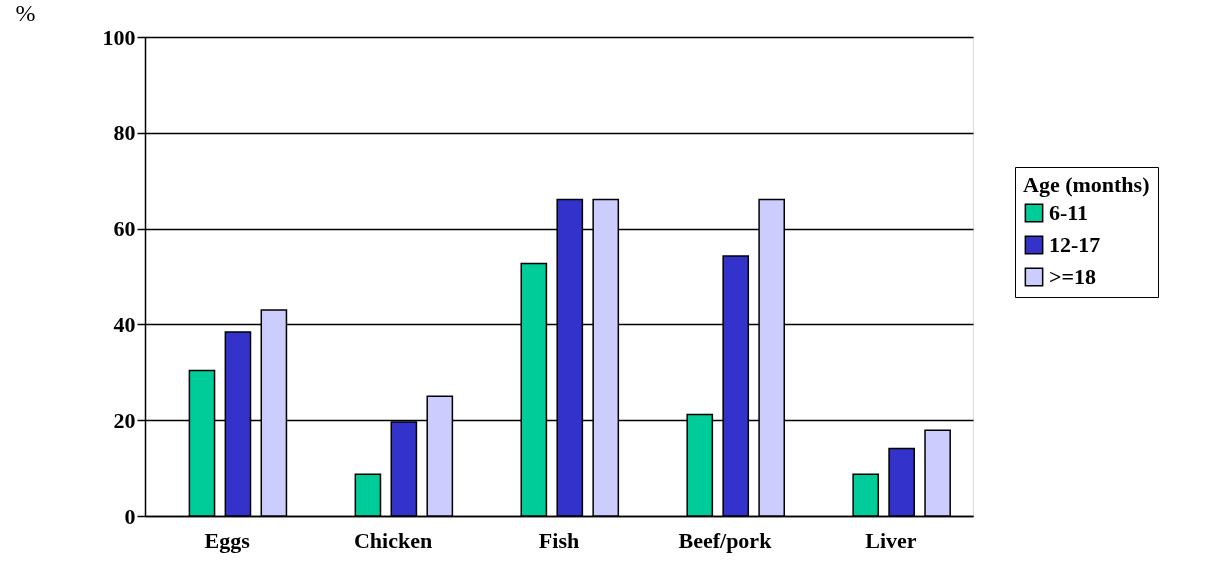  What do you see at coordinates (891, 540) in the screenshot?
I see `x-tick-label: Liver` at bounding box center [891, 540].